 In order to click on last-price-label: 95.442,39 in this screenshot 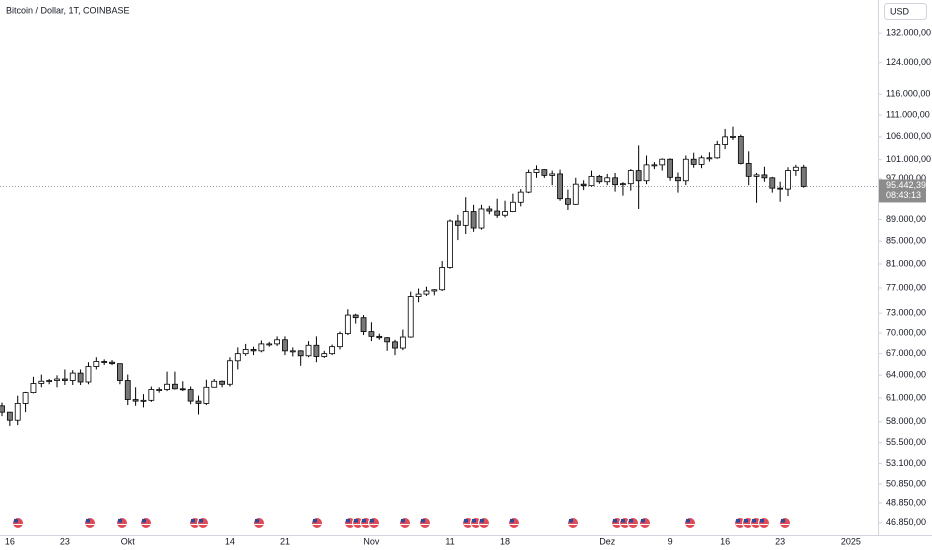, I will do `click(906, 185)`.